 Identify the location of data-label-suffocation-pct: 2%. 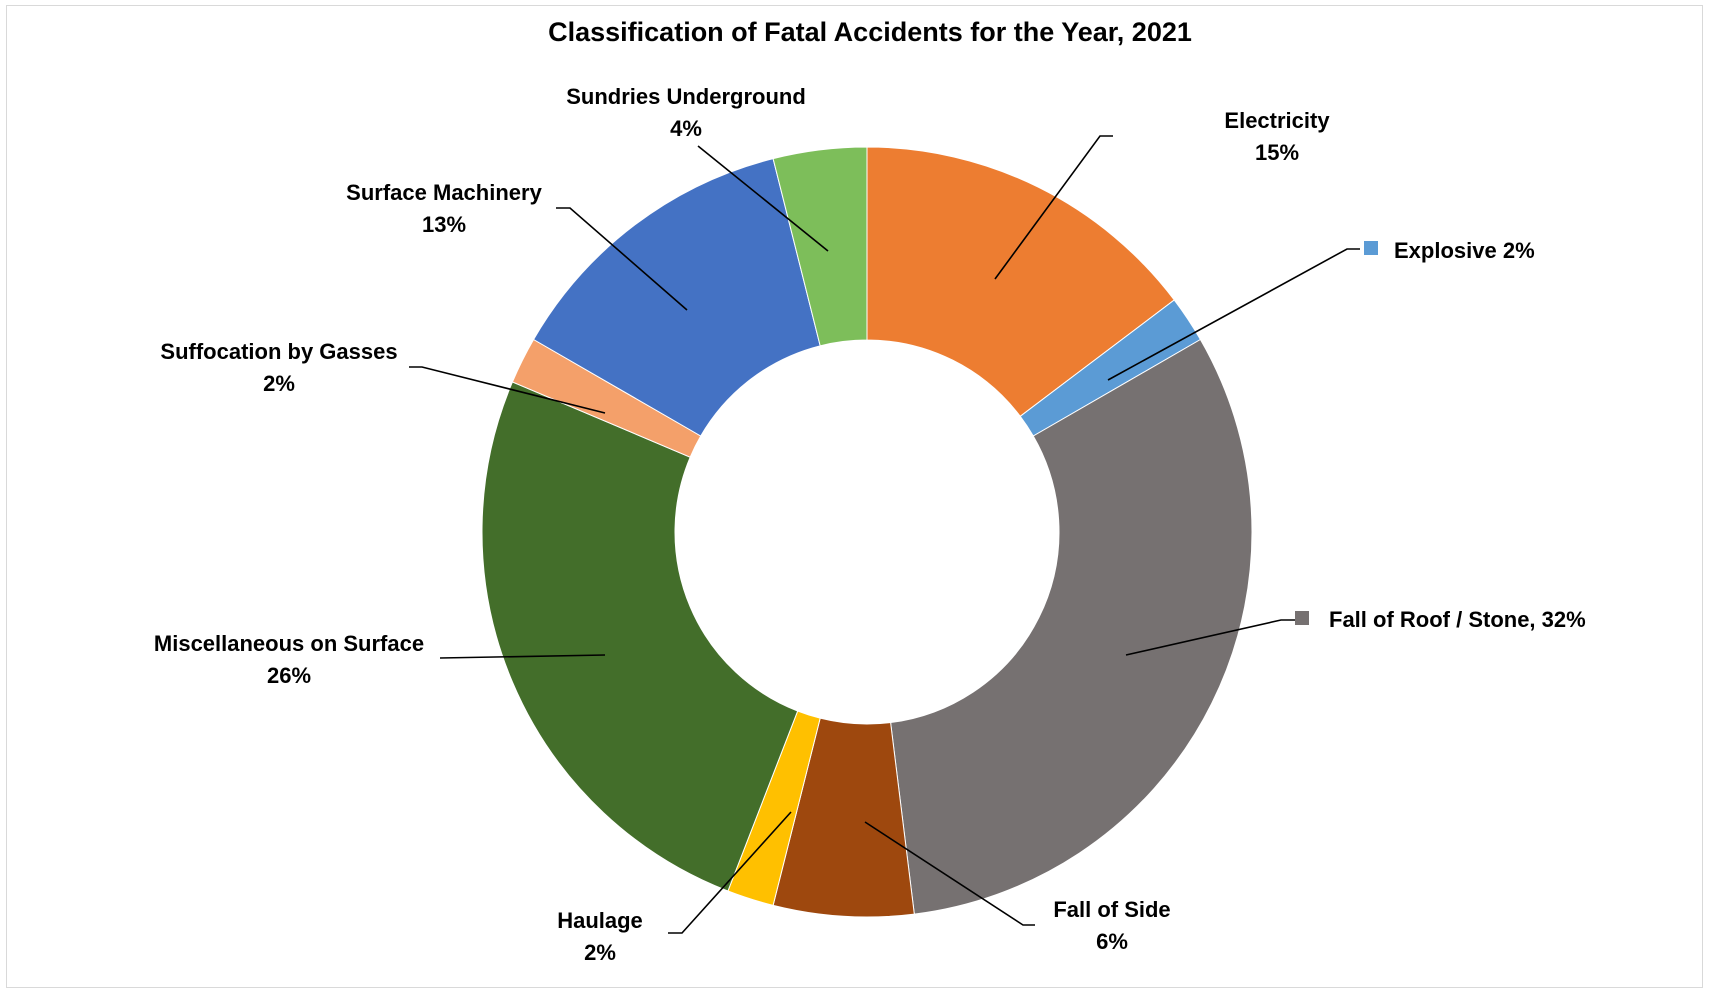
(279, 383).